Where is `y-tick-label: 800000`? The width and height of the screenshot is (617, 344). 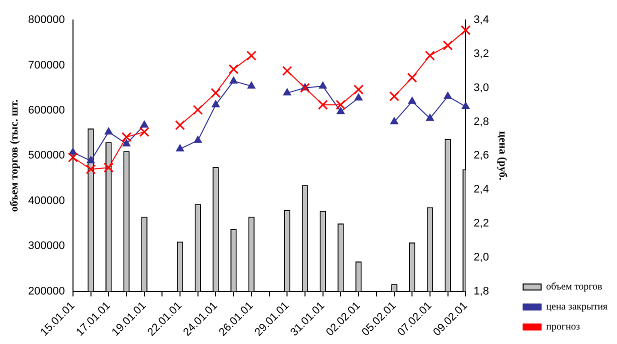
y-tick-label: 800000 is located at coordinates (46, 20).